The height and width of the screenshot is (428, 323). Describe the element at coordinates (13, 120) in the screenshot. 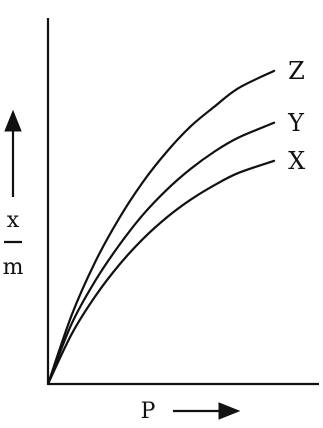

I see `y-axis-arrow-icon` at that location.